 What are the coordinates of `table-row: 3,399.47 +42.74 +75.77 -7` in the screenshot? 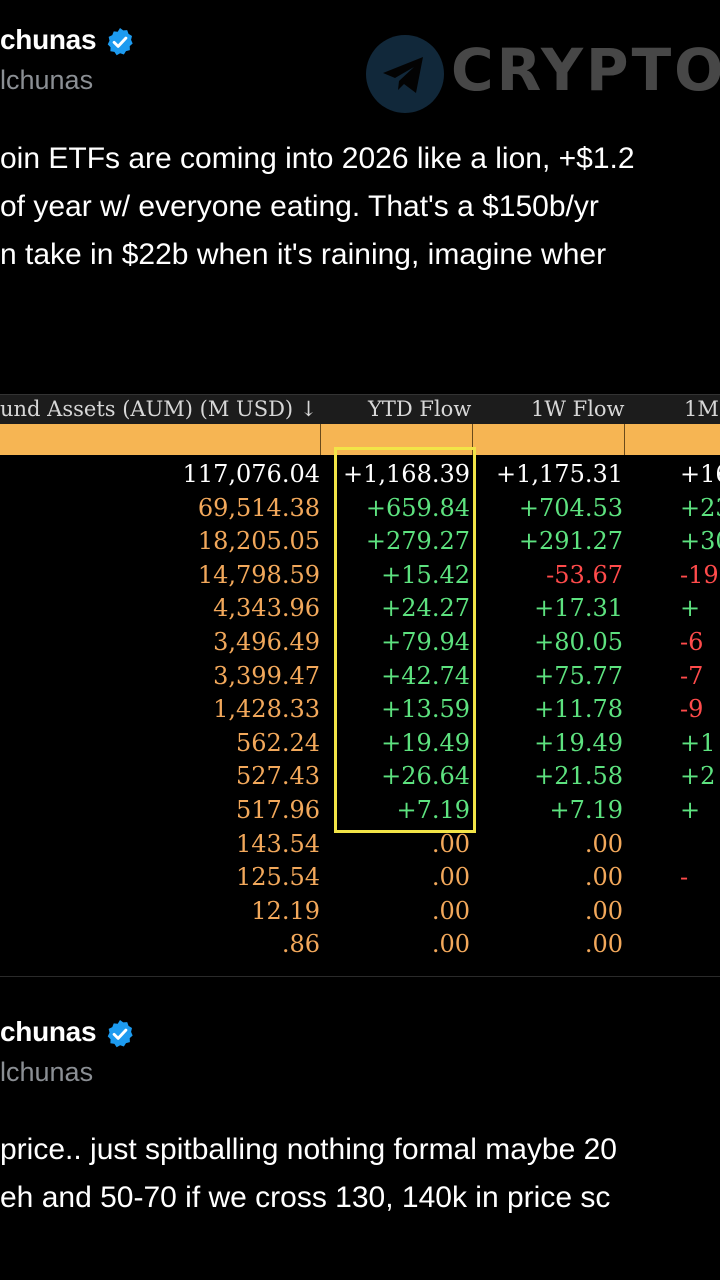 It's located at (360, 677).